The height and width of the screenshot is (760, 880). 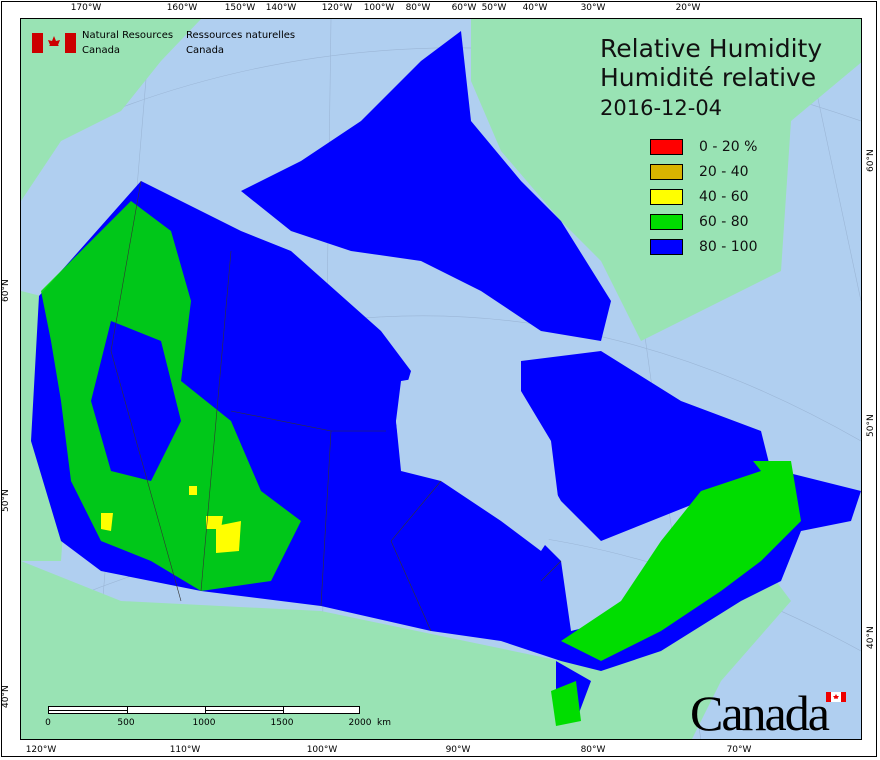 I want to click on lat-tick-right: 50°N, so click(x=871, y=425).